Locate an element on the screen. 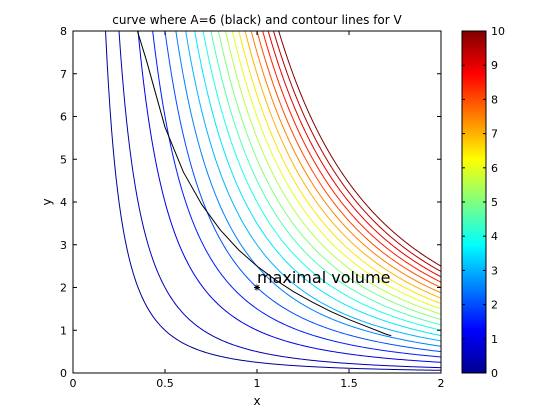 The height and width of the screenshot is (420, 560). colorbar-tick-label: 9 is located at coordinates (494, 65).